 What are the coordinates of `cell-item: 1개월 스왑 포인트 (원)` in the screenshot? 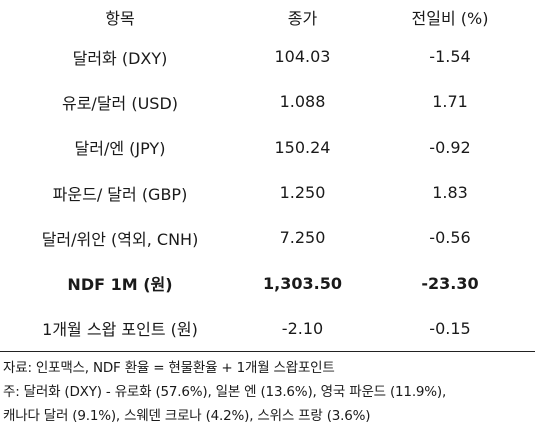 It's located at (120, 329).